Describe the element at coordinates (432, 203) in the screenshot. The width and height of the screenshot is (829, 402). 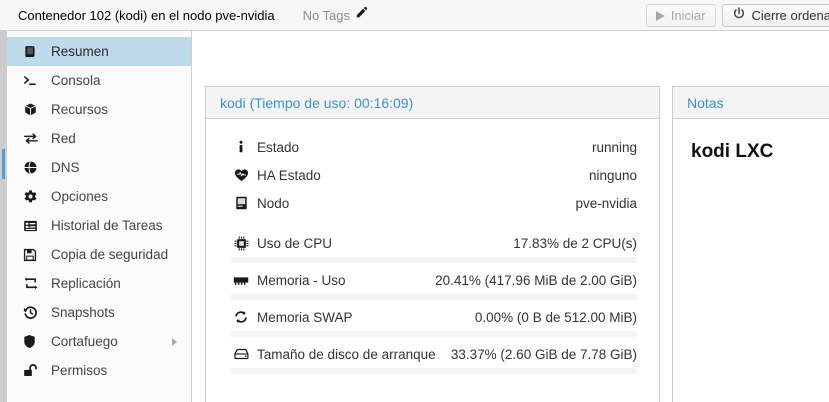
I see `status-row-nodo: Nodo pve-nvidia` at that location.